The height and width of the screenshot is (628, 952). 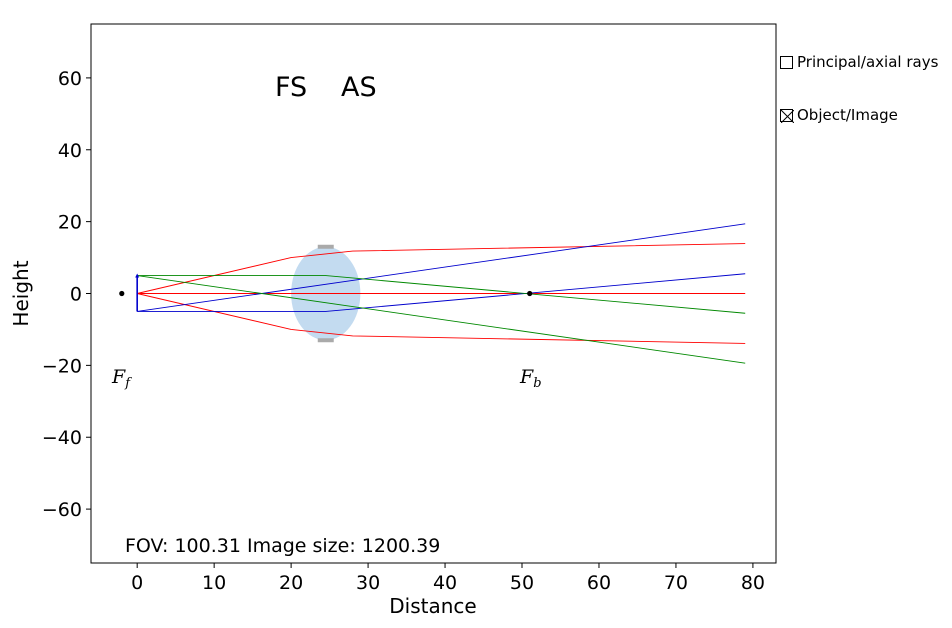 What do you see at coordinates (122, 293) in the screenshot?
I see `front-focal-point` at bounding box center [122, 293].